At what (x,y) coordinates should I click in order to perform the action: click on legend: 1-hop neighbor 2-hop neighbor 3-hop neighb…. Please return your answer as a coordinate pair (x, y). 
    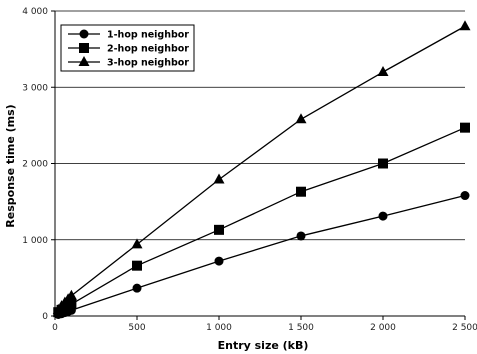
    Looking at the image, I should click on (127, 48).